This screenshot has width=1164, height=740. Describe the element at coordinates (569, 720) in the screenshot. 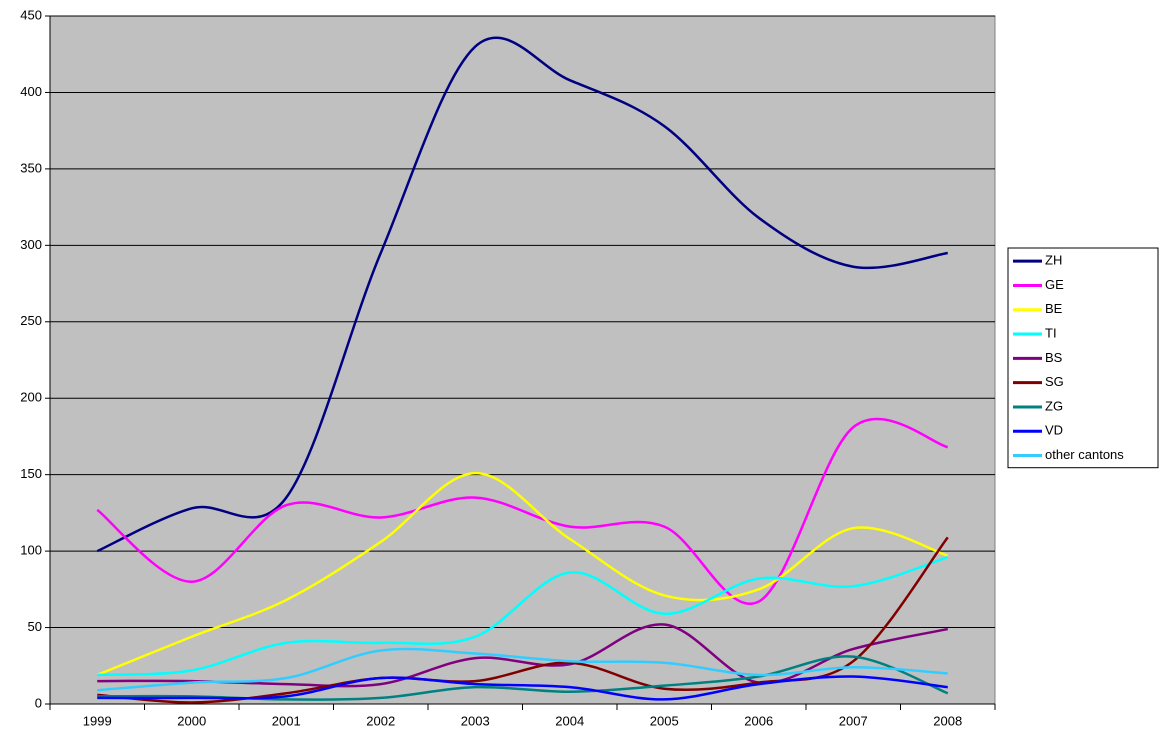

I see `x-tick-label: 2004` at that location.